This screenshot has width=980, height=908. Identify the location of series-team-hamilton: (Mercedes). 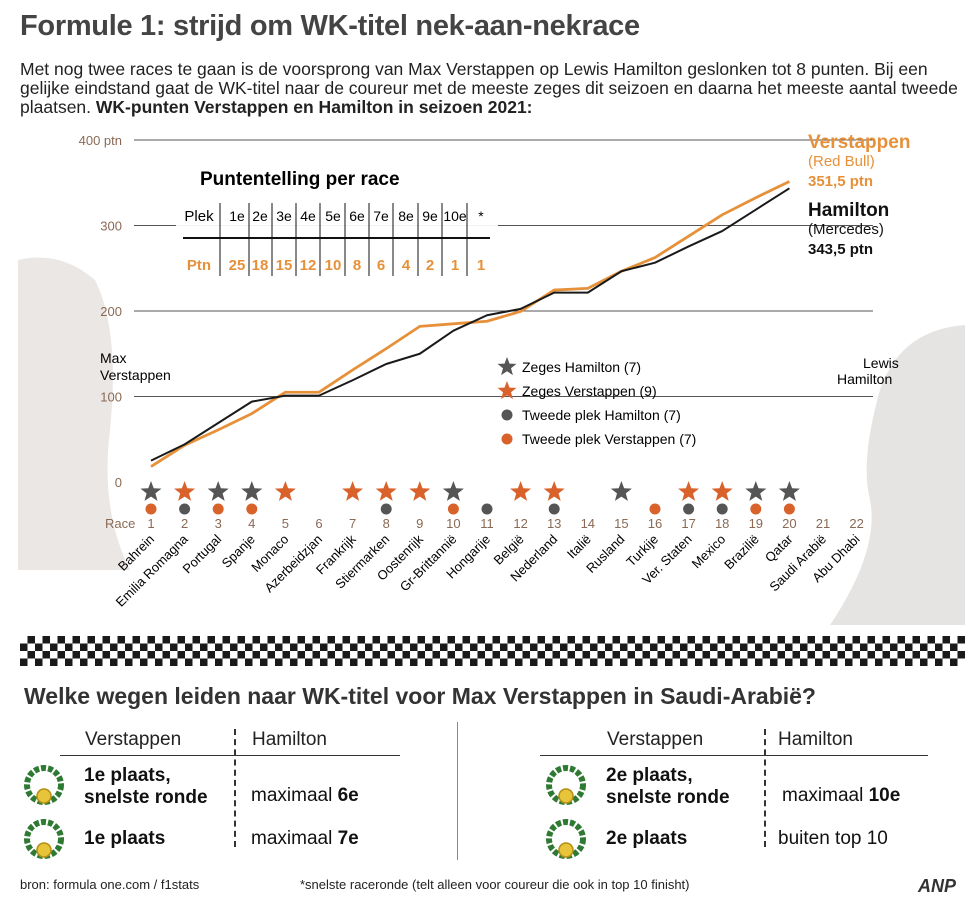
(846, 229).